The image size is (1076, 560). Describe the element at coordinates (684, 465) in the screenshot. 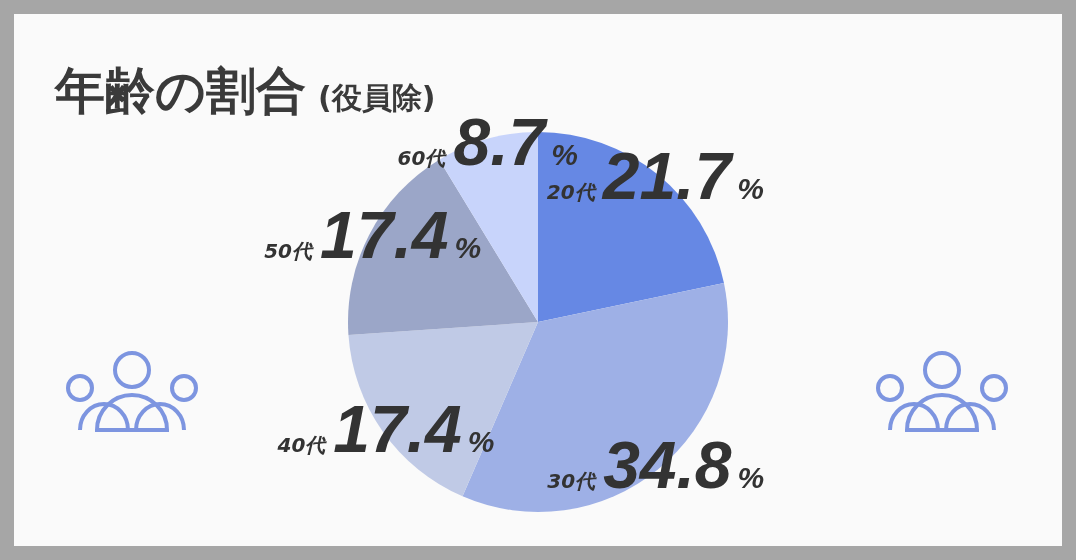

I see `data-label: 34.8%` at that location.